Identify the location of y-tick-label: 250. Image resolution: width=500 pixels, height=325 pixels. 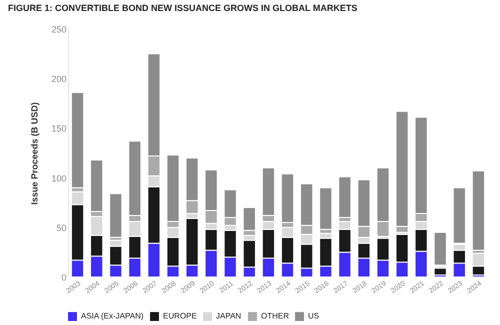
(58, 29).